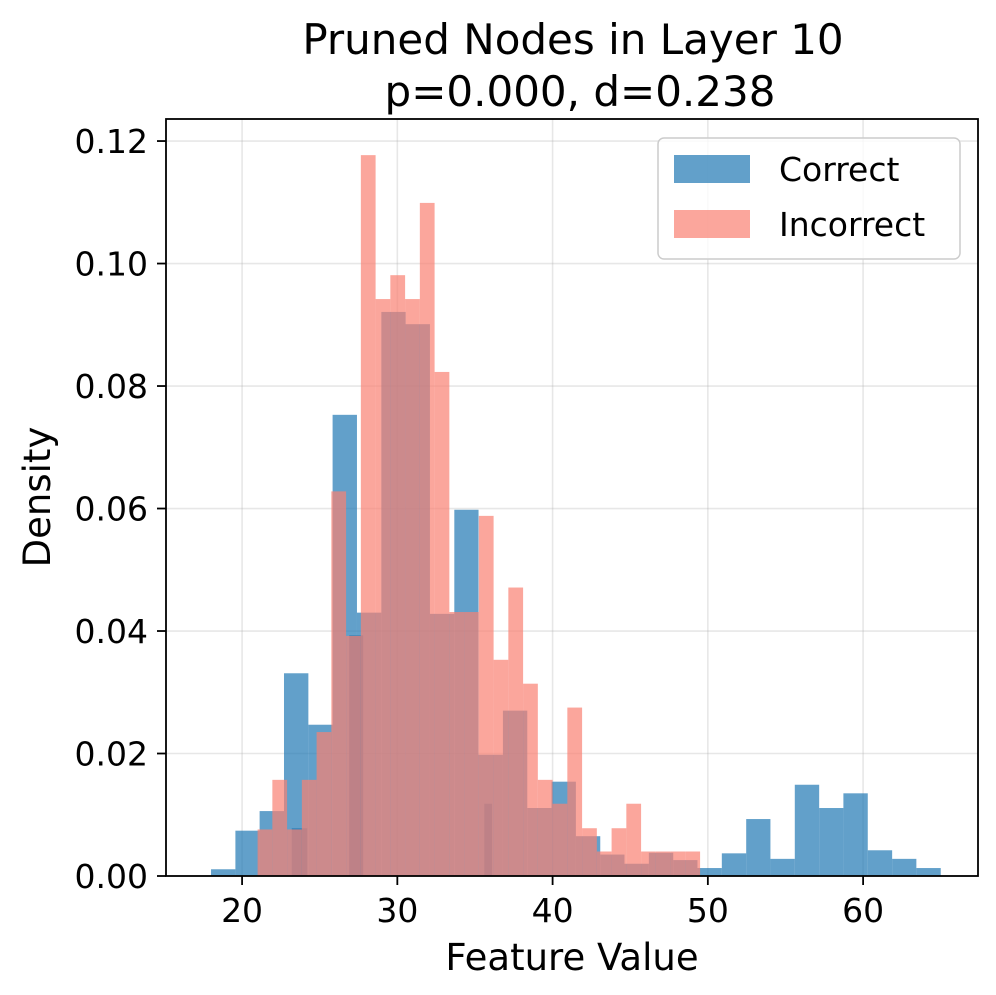 The height and width of the screenshot is (995, 996). I want to click on x-axis-ticks: 20 30 40 50 60, so click(552, 903).